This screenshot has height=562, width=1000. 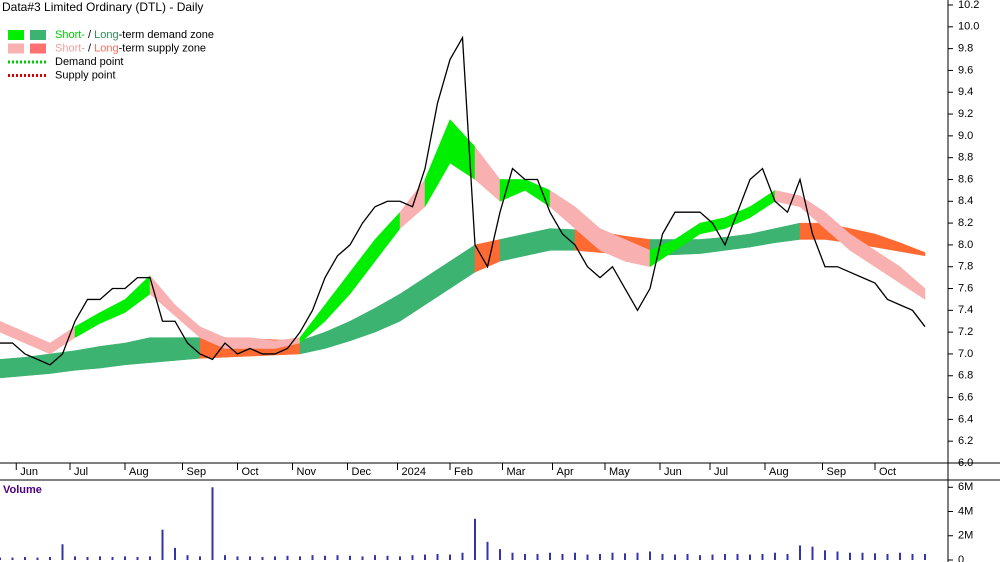 What do you see at coordinates (965, 332) in the screenshot?
I see `y-tick-label: 7.2` at bounding box center [965, 332].